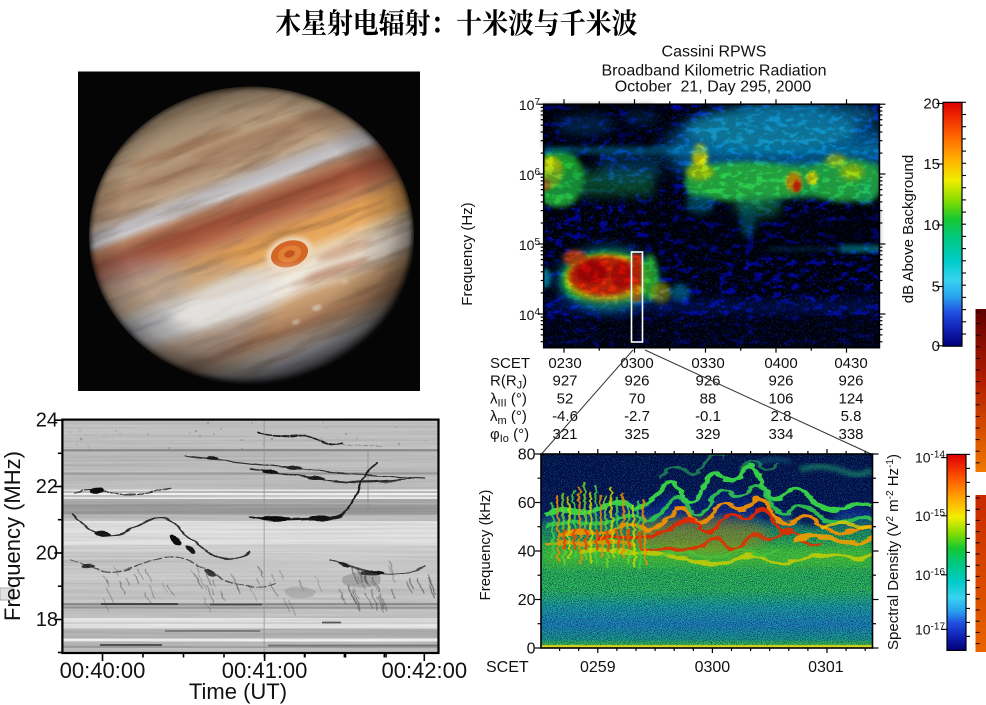  I want to click on svg-text: 52, so click(565, 398).